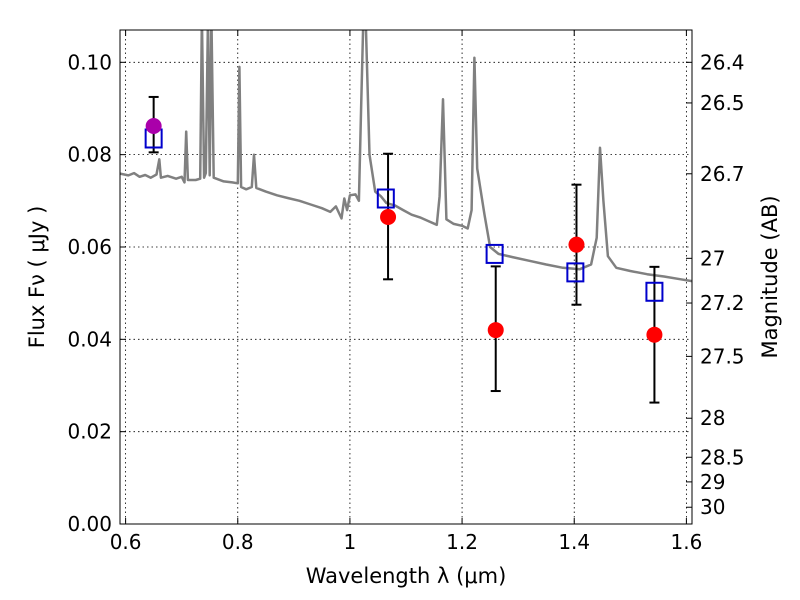 The width and height of the screenshot is (800, 600). Describe the element at coordinates (126, 542) in the screenshot. I see `x-tick-label: 0.6` at that location.